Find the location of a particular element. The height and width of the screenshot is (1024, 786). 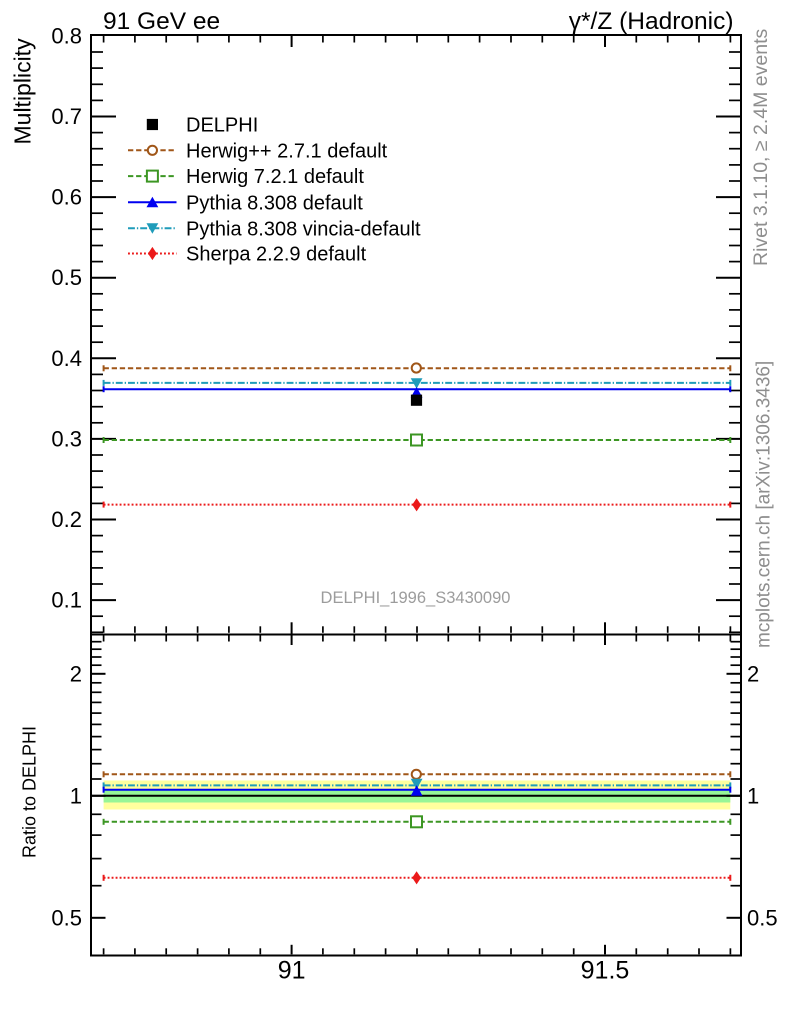

svg-text: 0.7 is located at coordinates (66, 116).